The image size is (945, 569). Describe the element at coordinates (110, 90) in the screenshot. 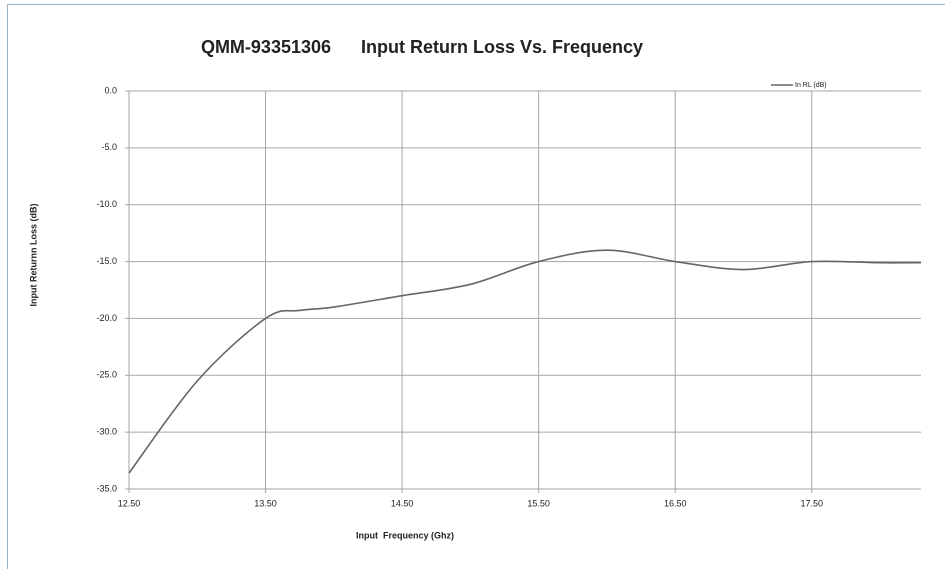

I see `y-tick-label: 0.0` at that location.